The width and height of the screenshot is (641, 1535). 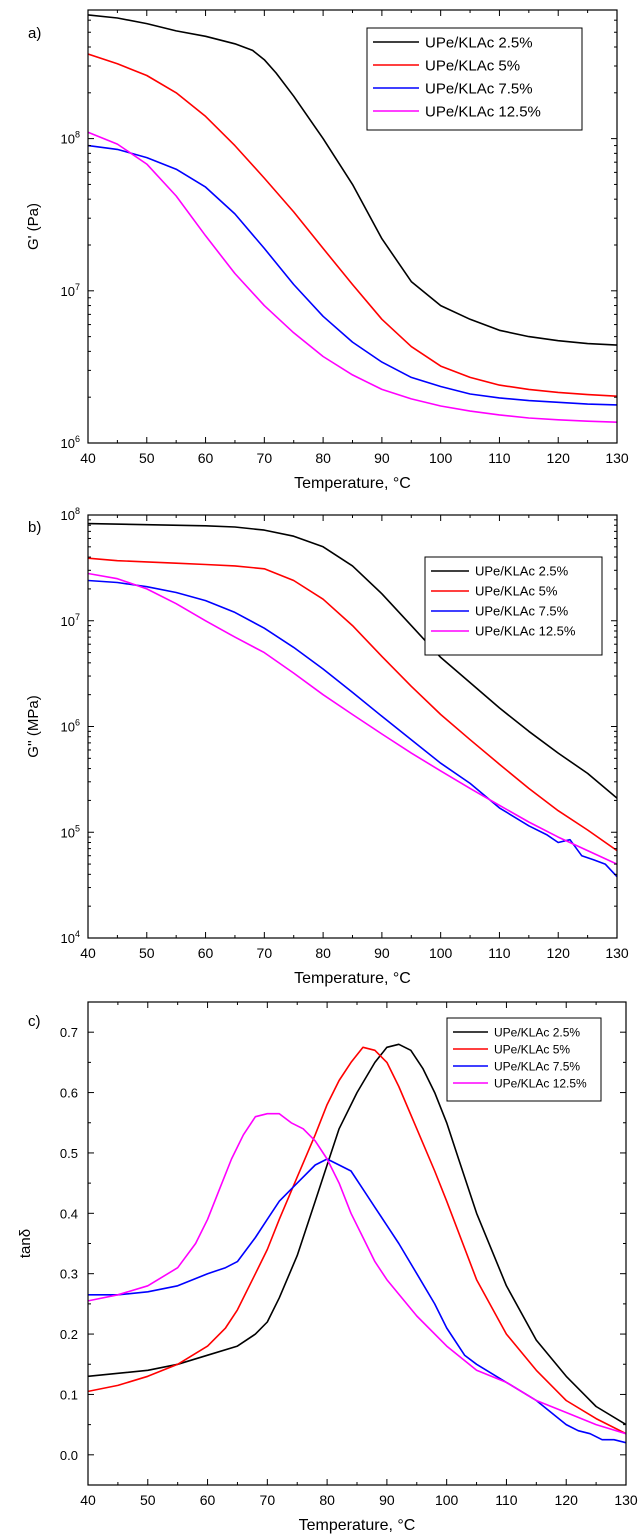 I want to click on y-tick-label: 0.7, so click(x=69, y=1032).